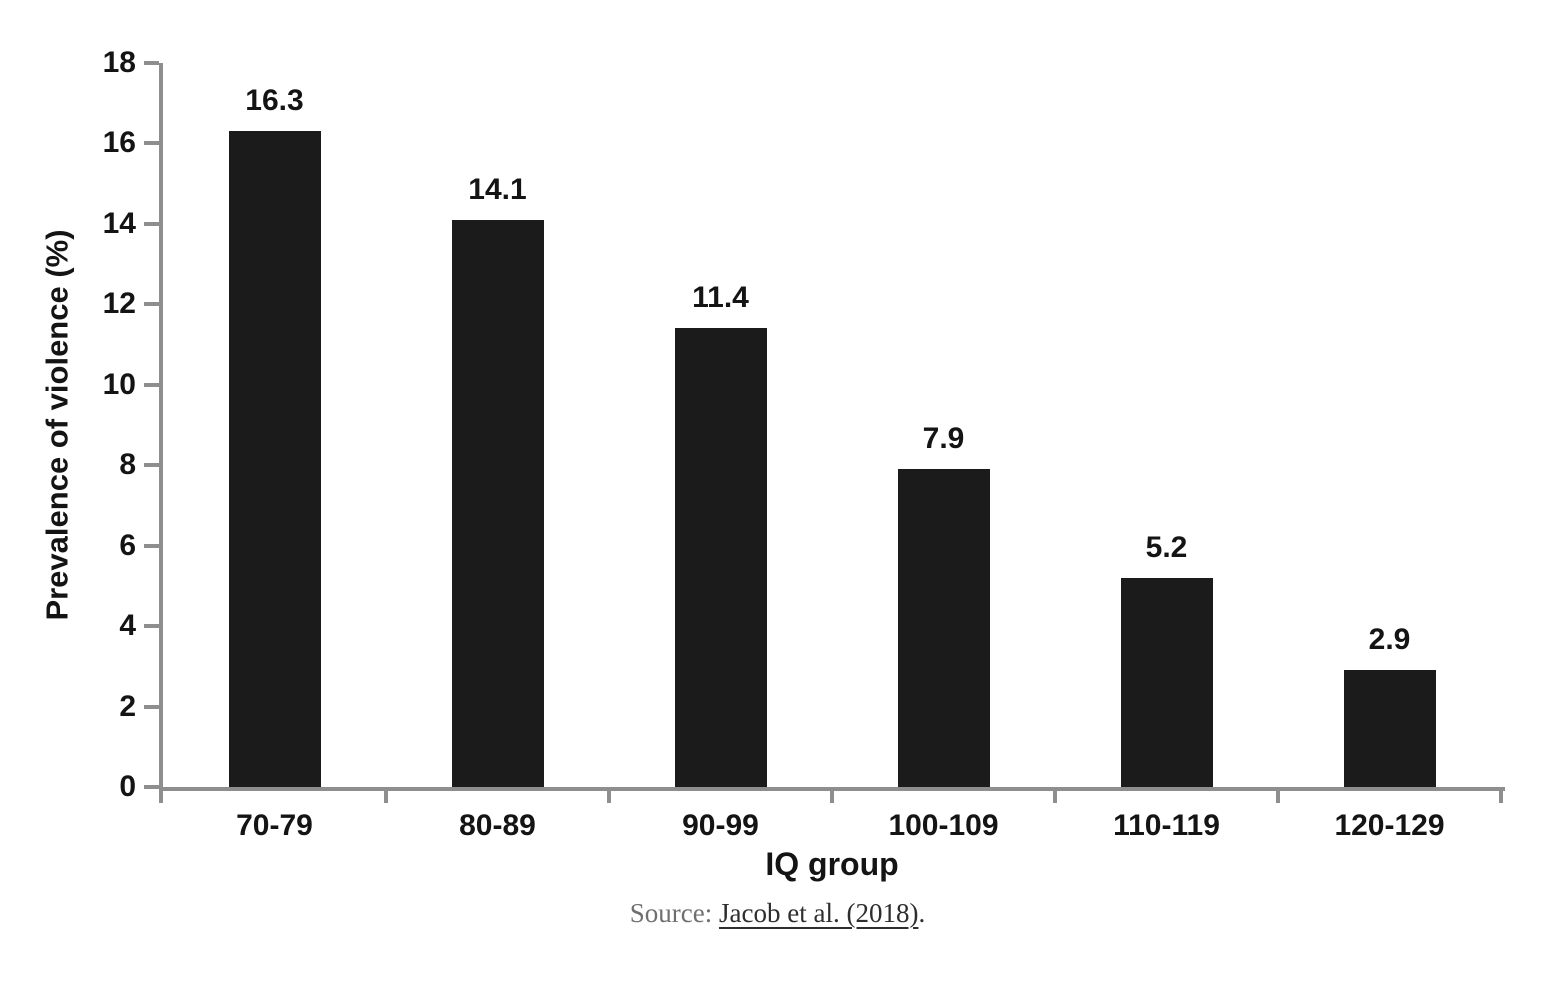 The height and width of the screenshot is (981, 1555). Describe the element at coordinates (720, 825) in the screenshot. I see `x-axis-category-label: 90-99` at that location.